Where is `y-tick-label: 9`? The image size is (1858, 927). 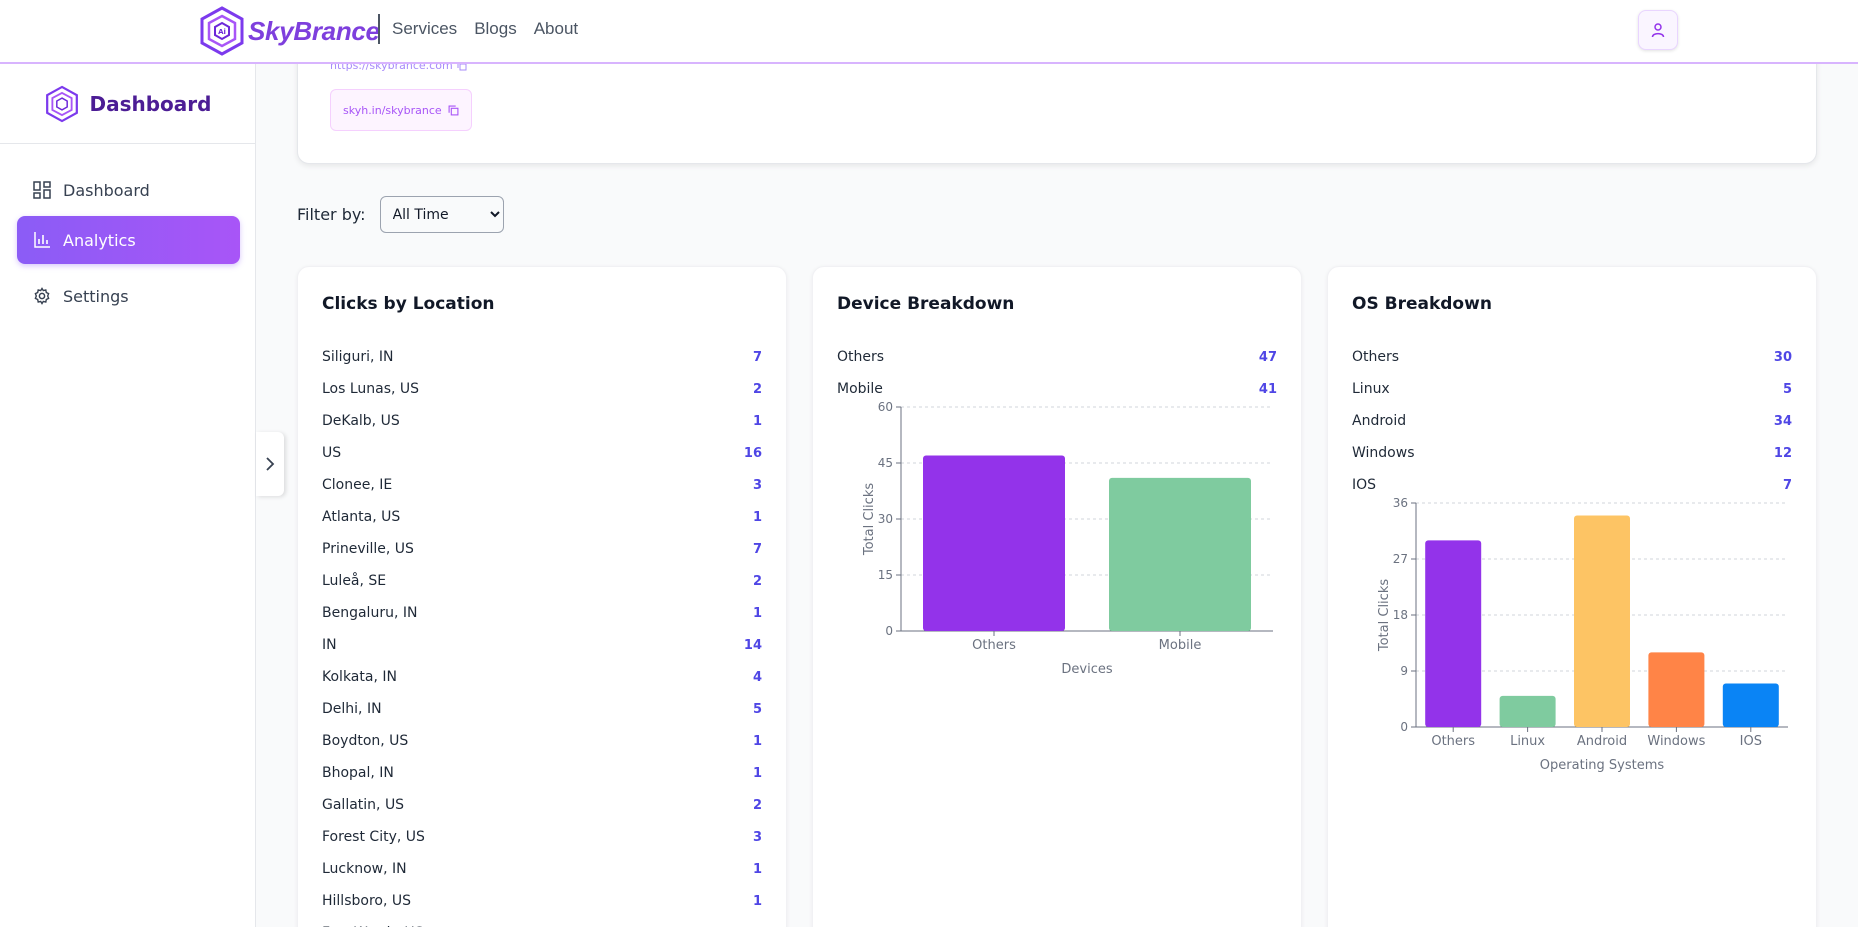
y-tick-label: 9 is located at coordinates (1404, 671).